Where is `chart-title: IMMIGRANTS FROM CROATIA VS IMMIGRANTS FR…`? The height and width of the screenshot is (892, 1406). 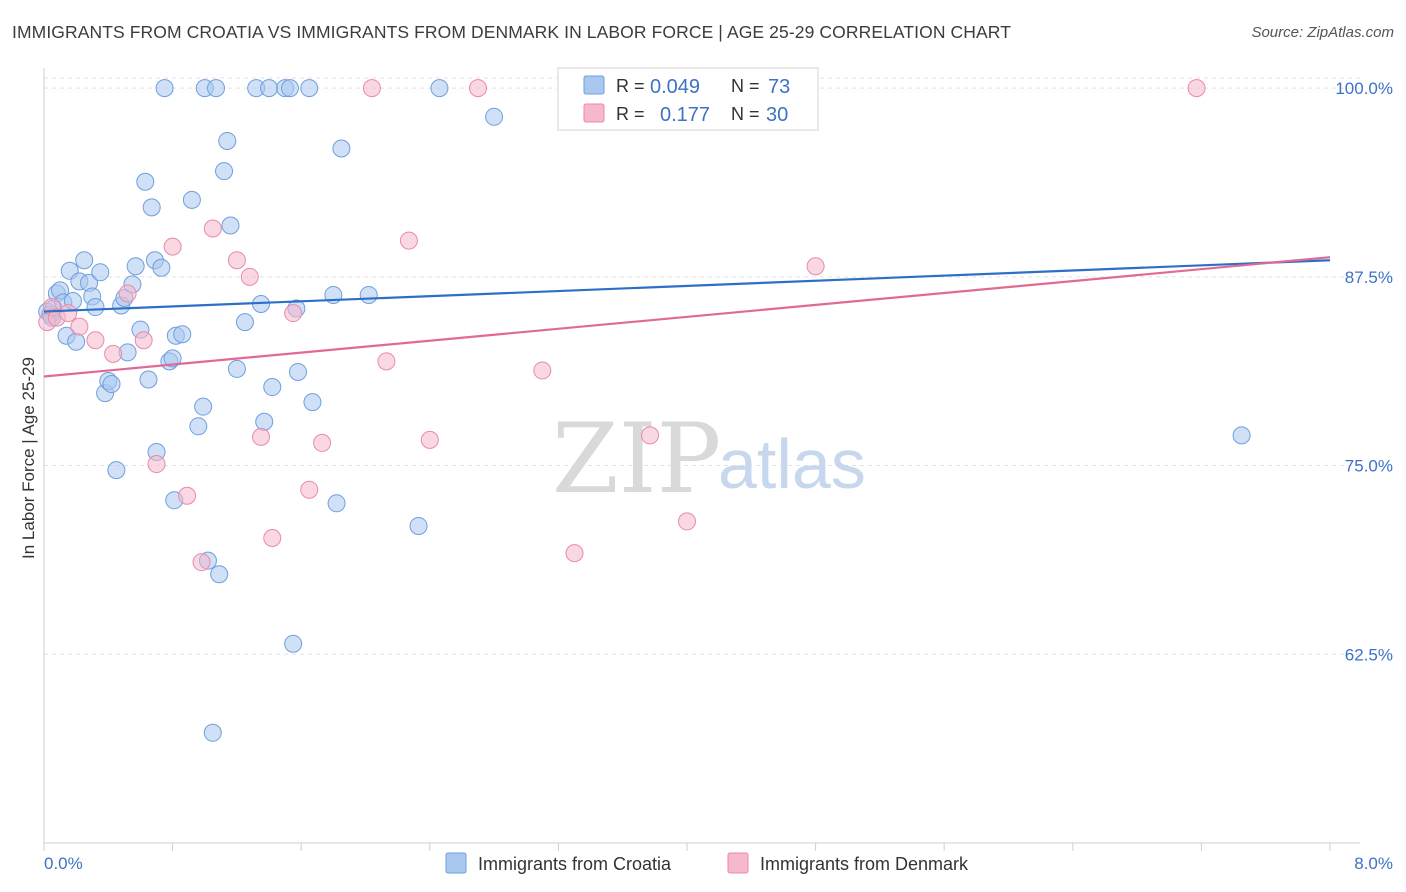 chart-title: IMMIGRANTS FROM CROATIA VS IMMIGRANTS FR… is located at coordinates (512, 32).